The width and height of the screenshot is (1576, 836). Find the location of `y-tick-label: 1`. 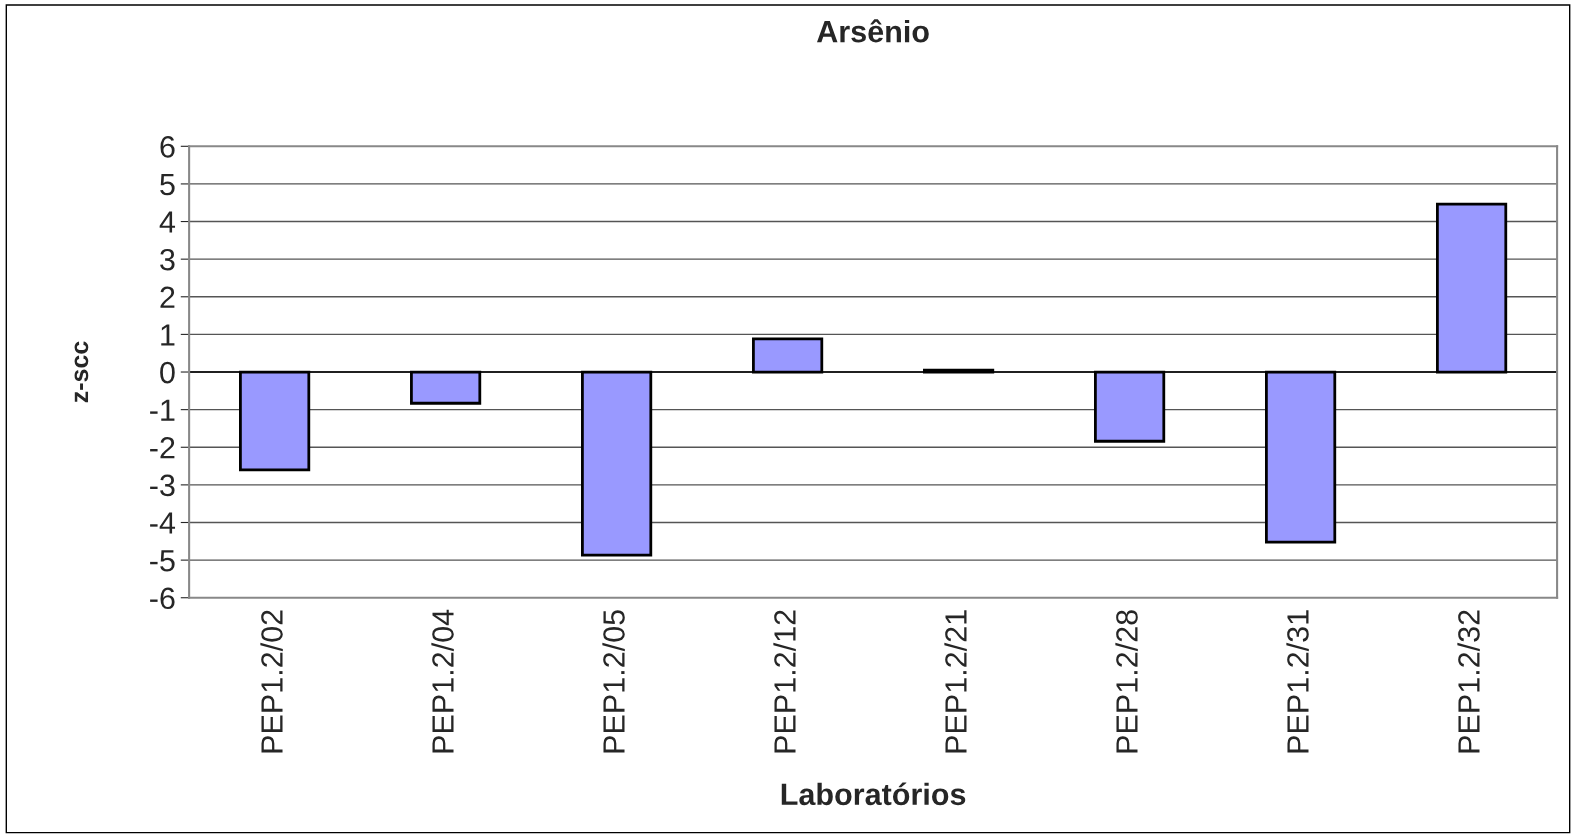

y-tick-label: 1 is located at coordinates (168, 335).